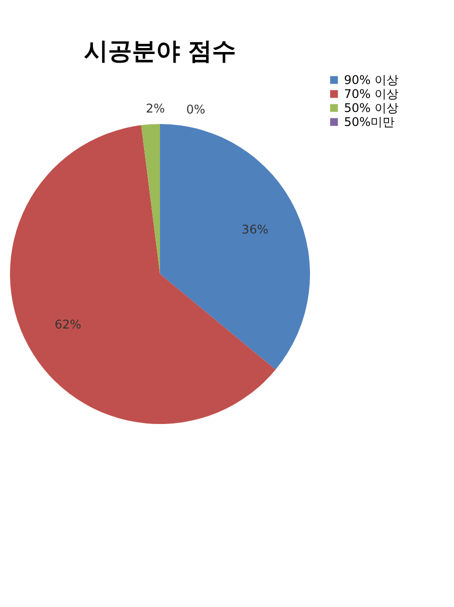 The image size is (454, 607). Describe the element at coordinates (255, 229) in the screenshot. I see `data-label: 36%` at that location.